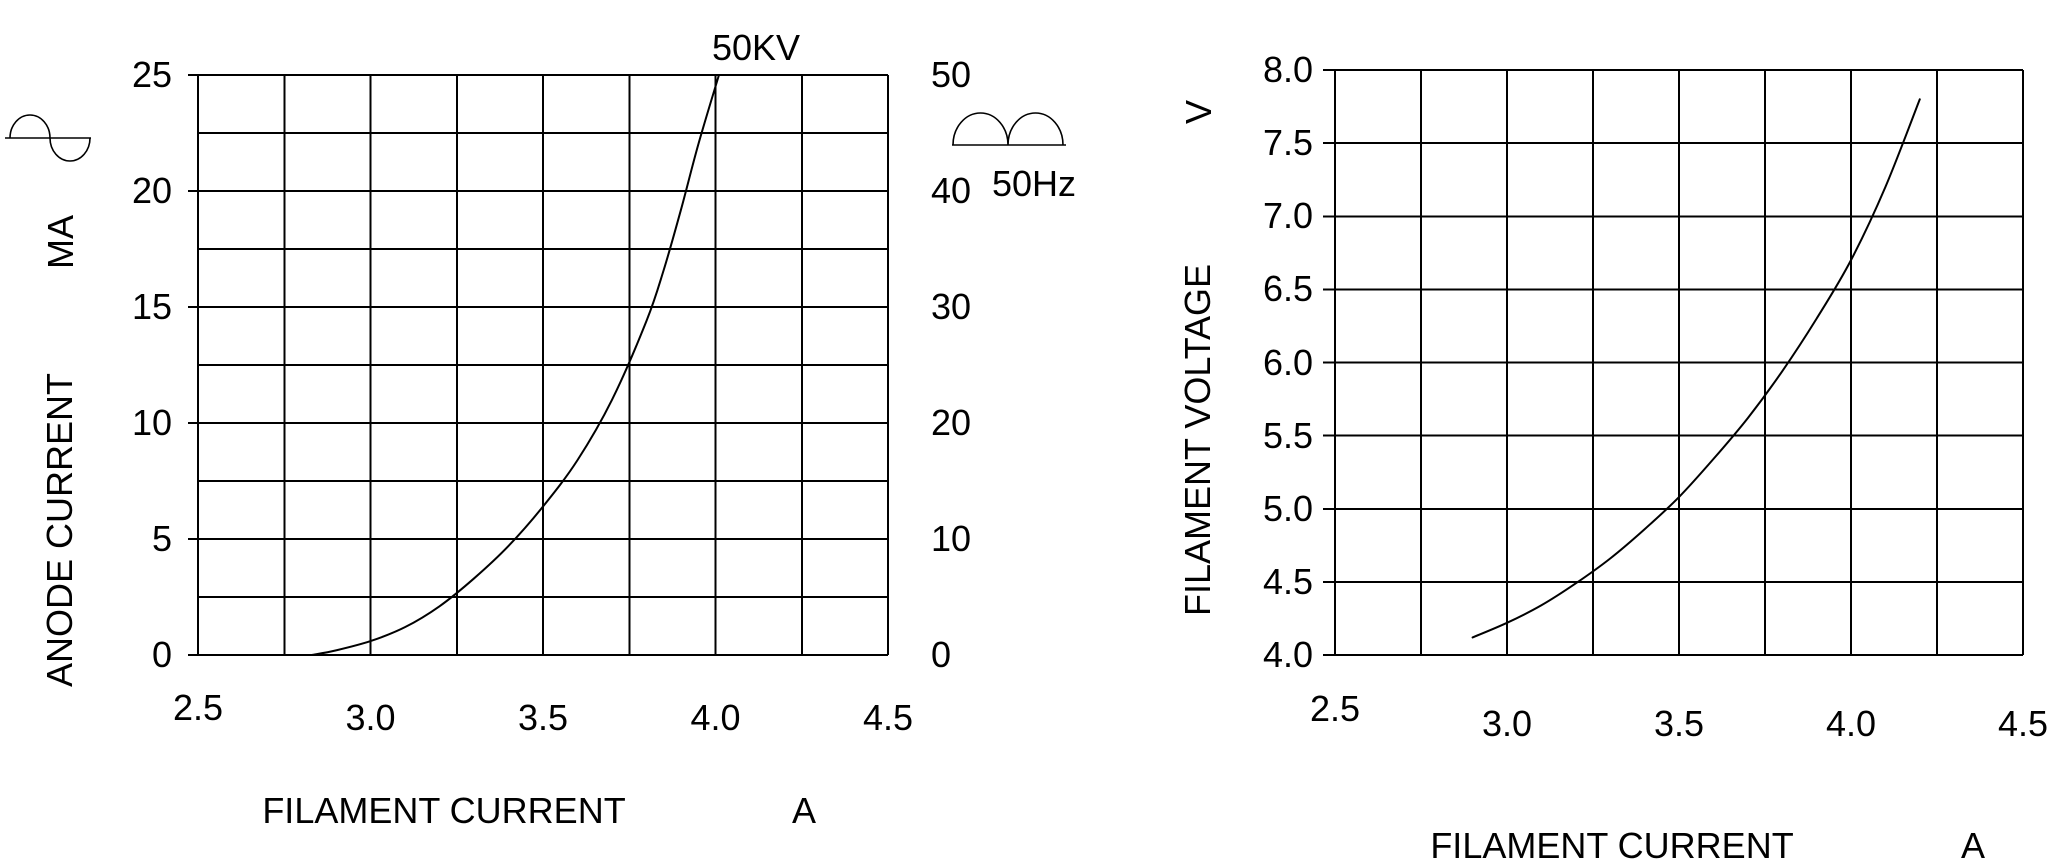 This screenshot has width=2048, height=861. Describe the element at coordinates (951, 306) in the screenshot. I see `chart0-y2-tick-label: 30` at that location.